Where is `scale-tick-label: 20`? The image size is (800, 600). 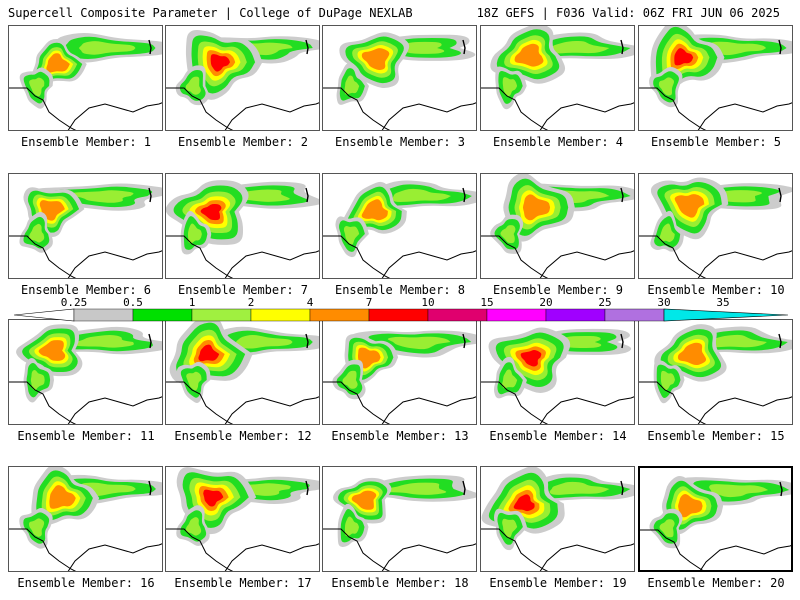
scale-tick-label: 20 is located at coordinates (546, 302).